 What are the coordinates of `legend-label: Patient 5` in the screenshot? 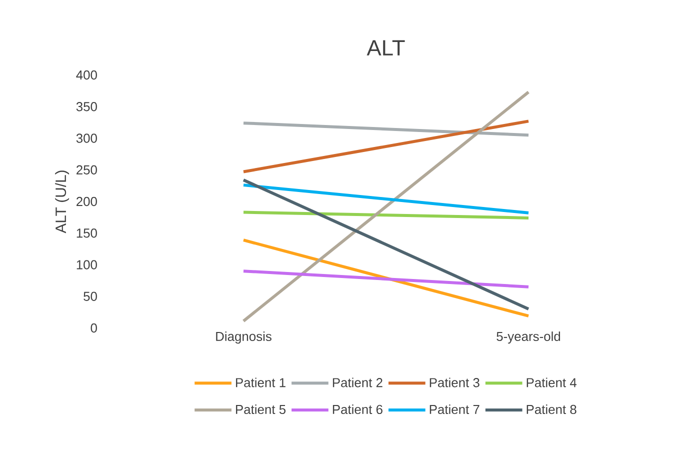 It's located at (261, 409).